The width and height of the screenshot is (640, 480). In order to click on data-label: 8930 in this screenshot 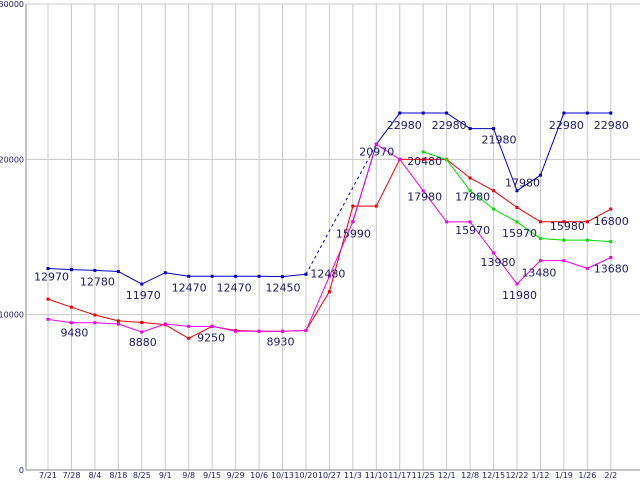, I will do `click(281, 341)`.